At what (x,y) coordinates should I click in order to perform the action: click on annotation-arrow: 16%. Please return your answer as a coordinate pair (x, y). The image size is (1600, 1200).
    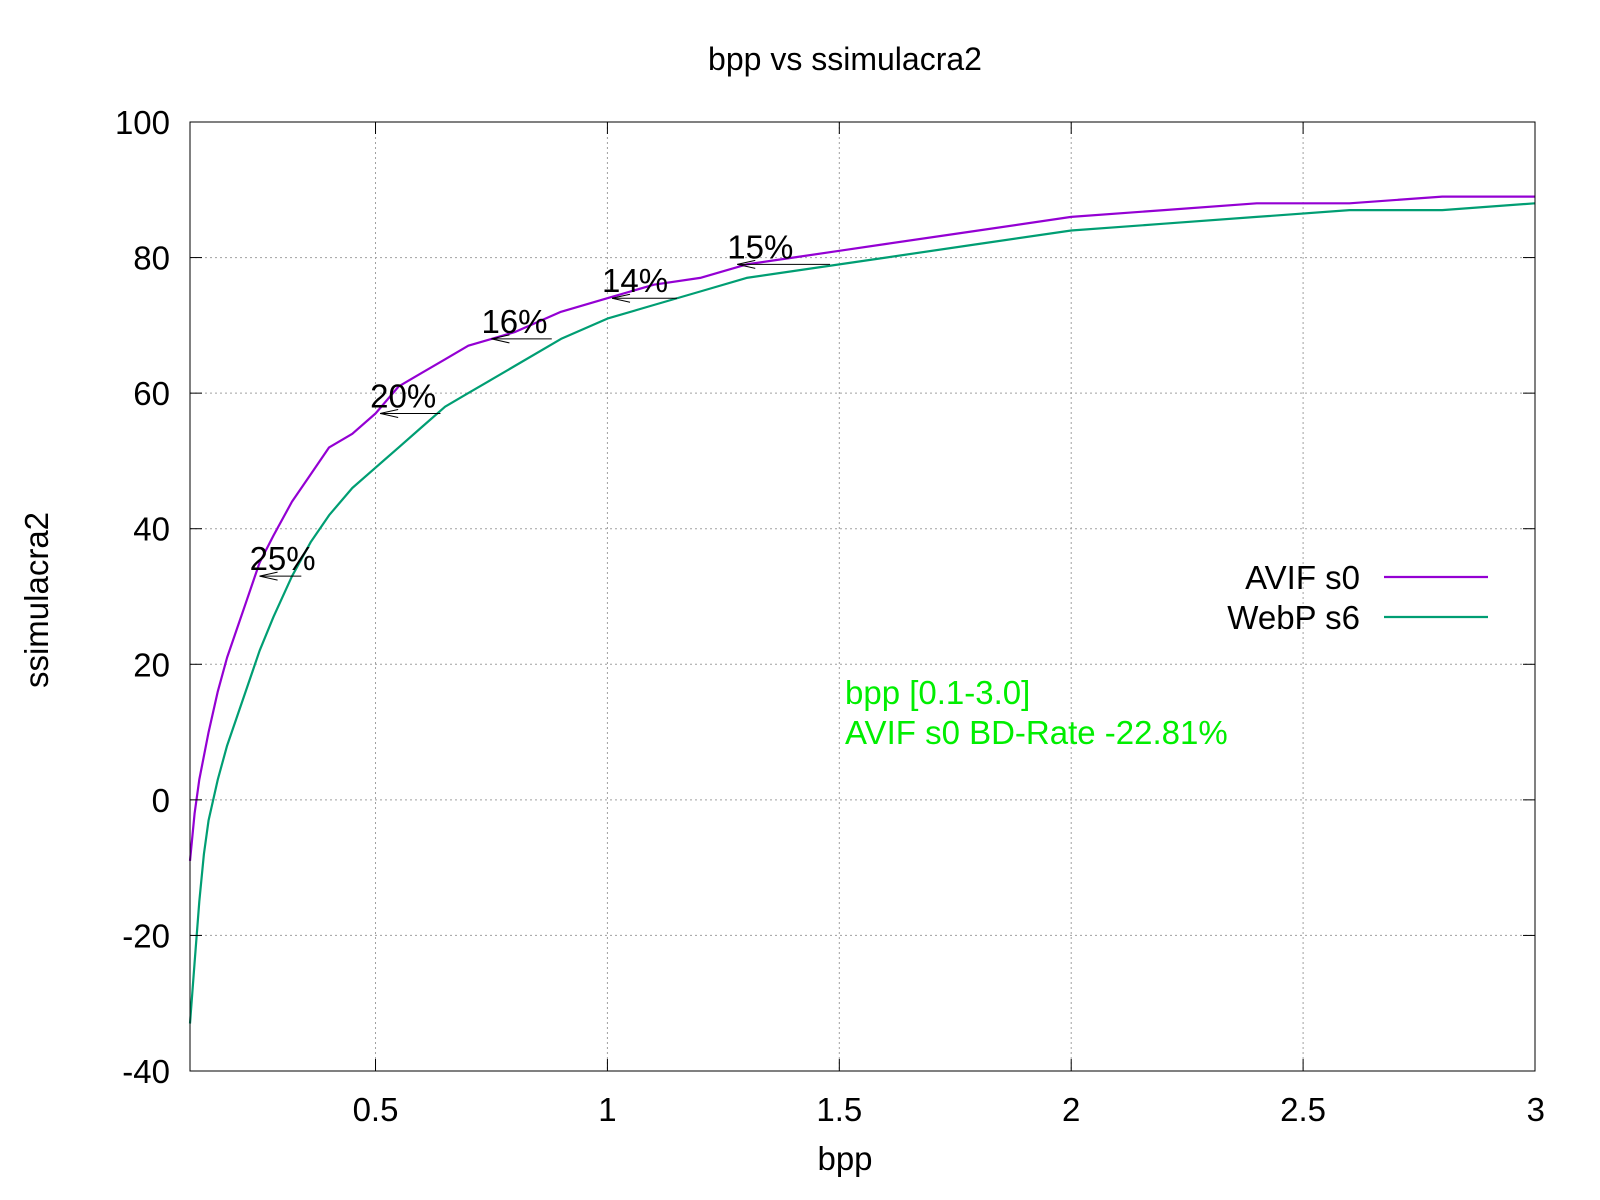
    Looking at the image, I should click on (516, 323).